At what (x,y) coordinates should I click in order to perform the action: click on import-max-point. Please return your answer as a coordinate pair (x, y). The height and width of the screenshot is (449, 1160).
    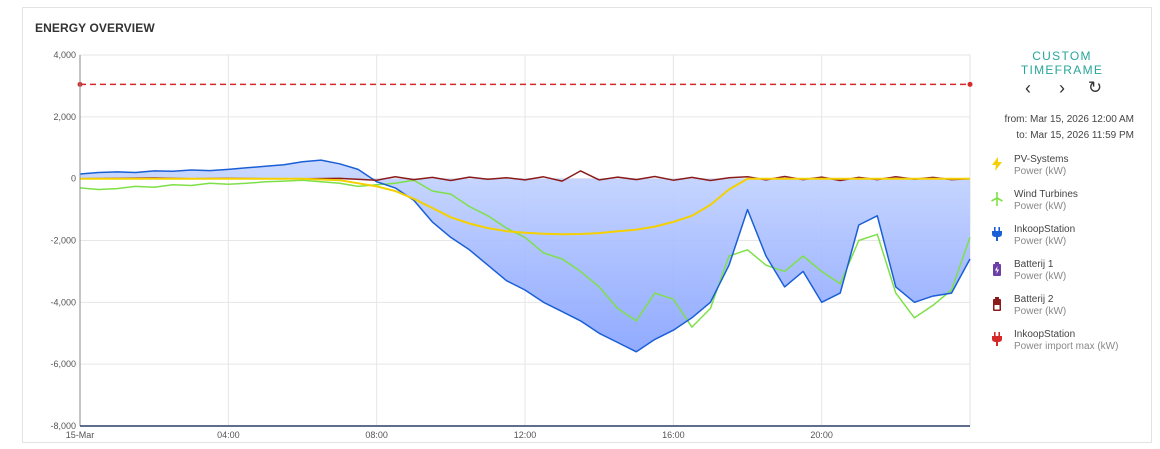
    Looking at the image, I should click on (970, 84).